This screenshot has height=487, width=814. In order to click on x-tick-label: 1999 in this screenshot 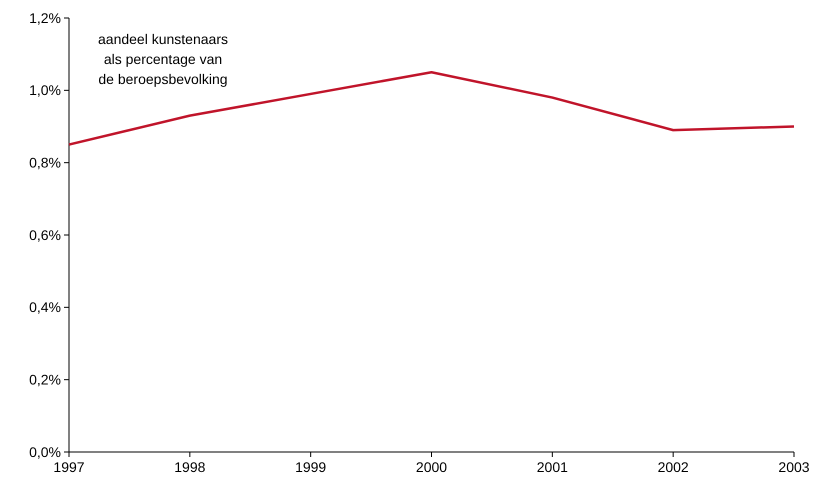, I will do `click(310, 467)`.